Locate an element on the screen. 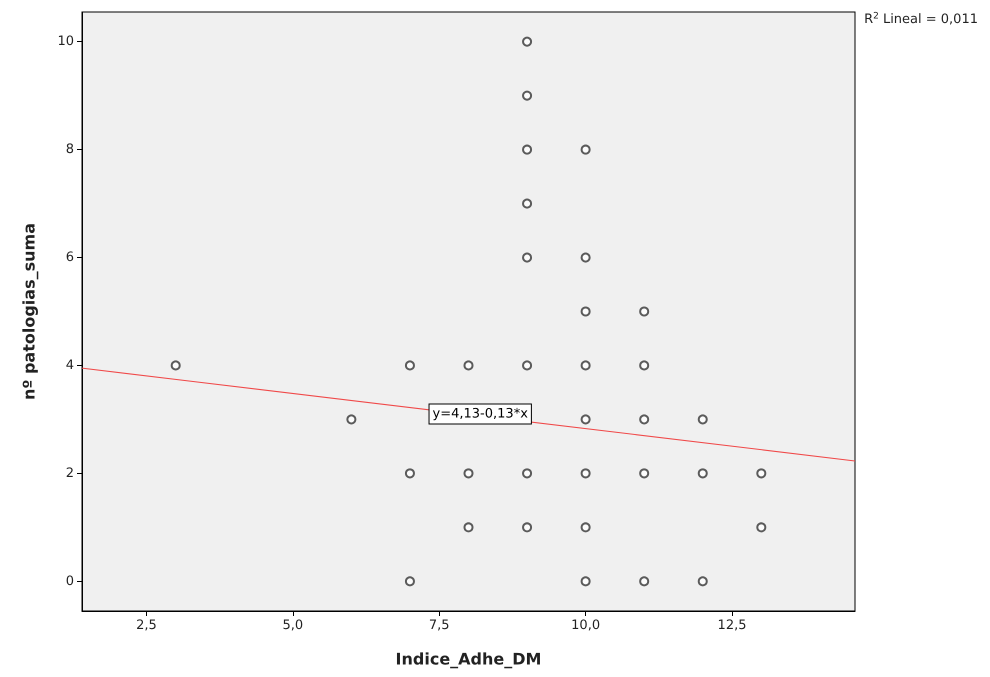 This screenshot has height=677, width=990. x-axis-title: Indice_Adhe_DM is located at coordinates (469, 659).